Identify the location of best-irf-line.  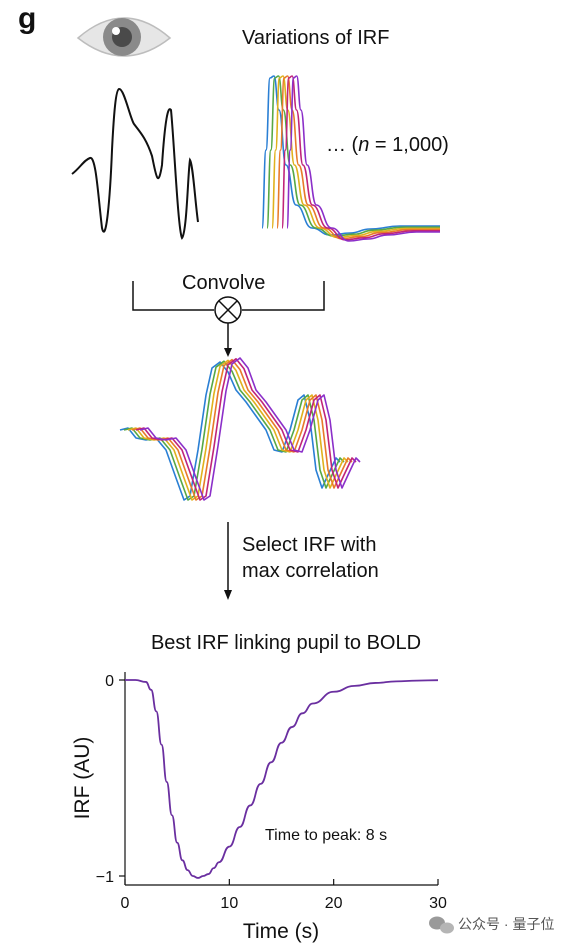
(282, 779).